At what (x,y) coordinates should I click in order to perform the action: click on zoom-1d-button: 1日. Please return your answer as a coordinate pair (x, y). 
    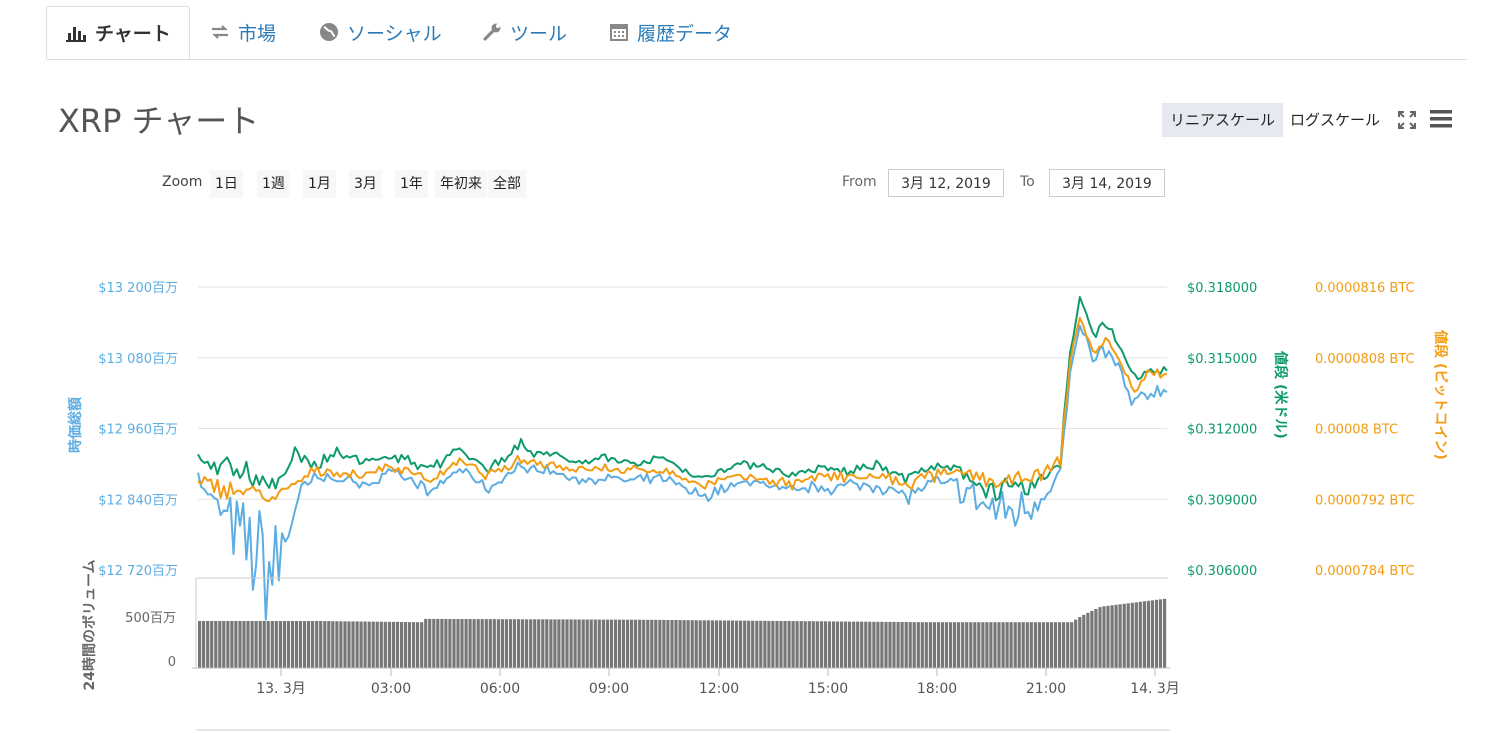
    Looking at the image, I should click on (226, 184).